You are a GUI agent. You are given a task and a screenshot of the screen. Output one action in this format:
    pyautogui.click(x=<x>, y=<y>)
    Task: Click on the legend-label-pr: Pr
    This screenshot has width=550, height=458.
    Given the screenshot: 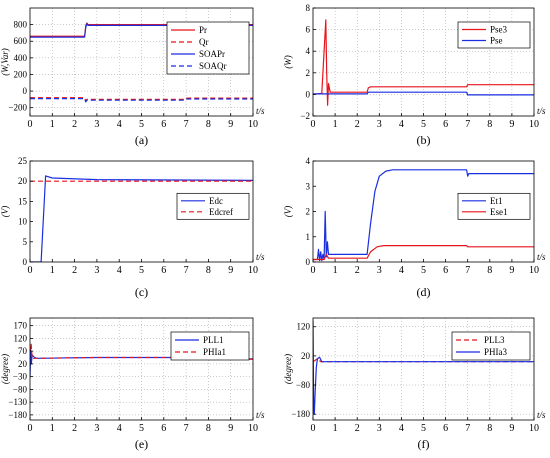 What is the action you would take?
    pyautogui.click(x=203, y=30)
    